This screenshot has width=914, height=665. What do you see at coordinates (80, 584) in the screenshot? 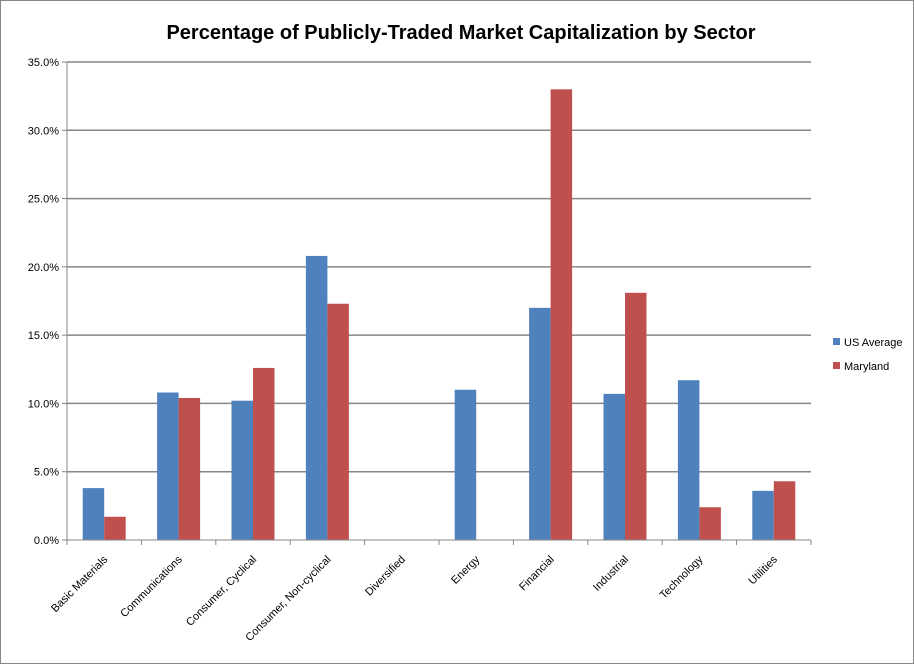
I see `x-tick-label: Basic Materials` at bounding box center [80, 584].